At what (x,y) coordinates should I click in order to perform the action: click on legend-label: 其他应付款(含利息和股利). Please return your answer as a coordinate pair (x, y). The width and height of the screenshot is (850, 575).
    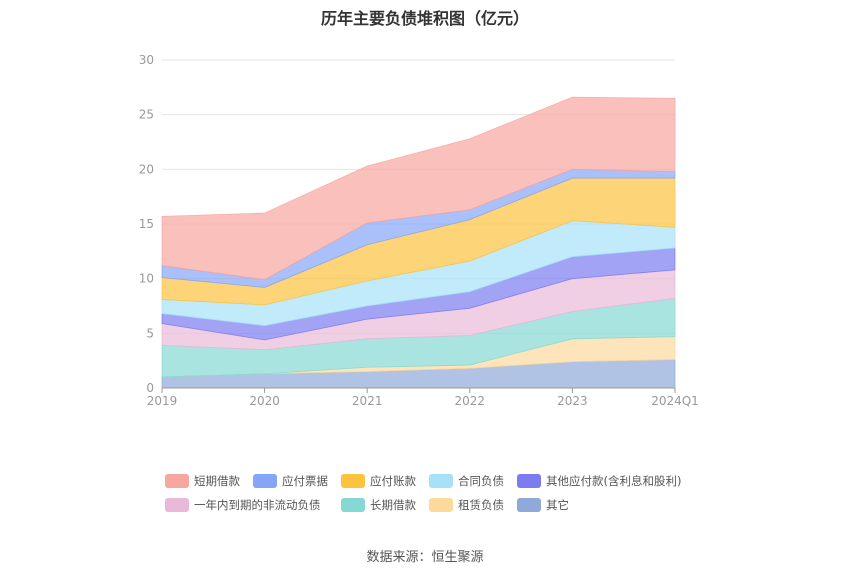
    Looking at the image, I should click on (613, 481).